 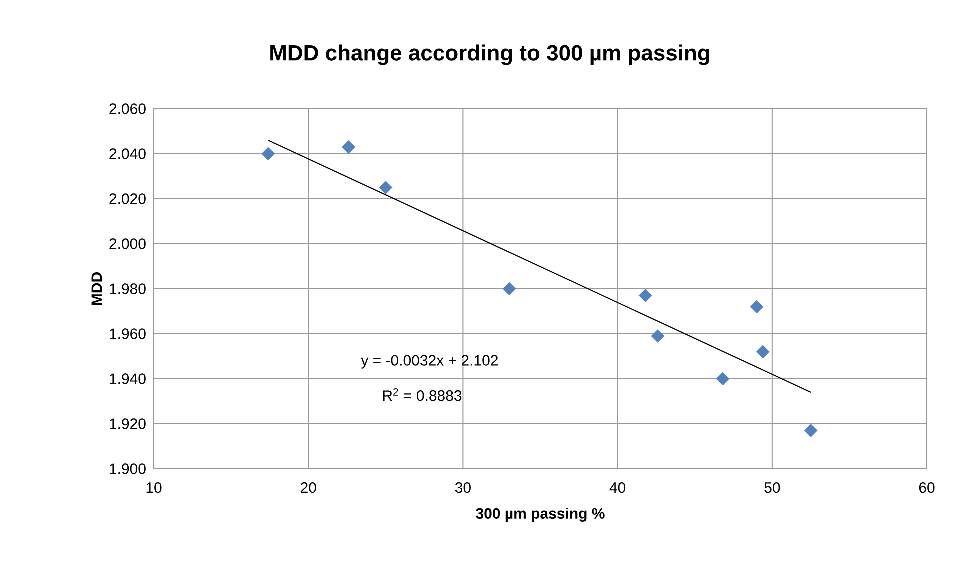 What do you see at coordinates (128, 424) in the screenshot?
I see `y-tick-label: 1.920` at bounding box center [128, 424].